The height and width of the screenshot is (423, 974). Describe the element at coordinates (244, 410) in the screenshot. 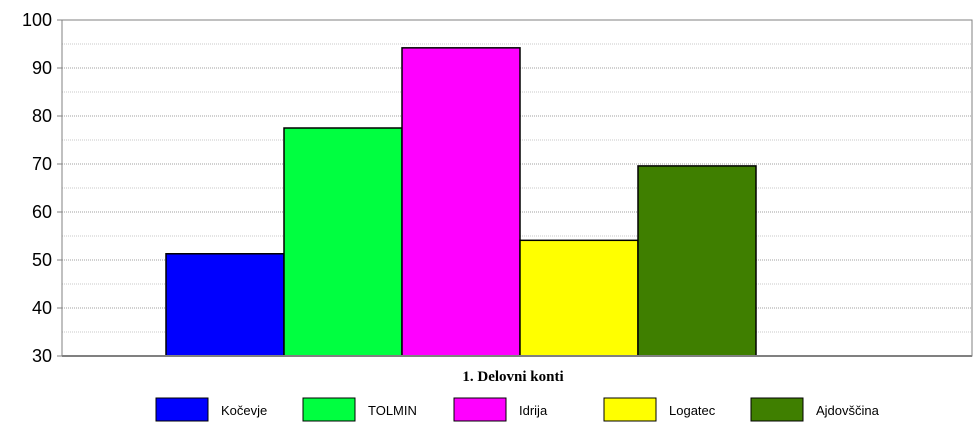

I see `legend-label: Kočevje` at that location.